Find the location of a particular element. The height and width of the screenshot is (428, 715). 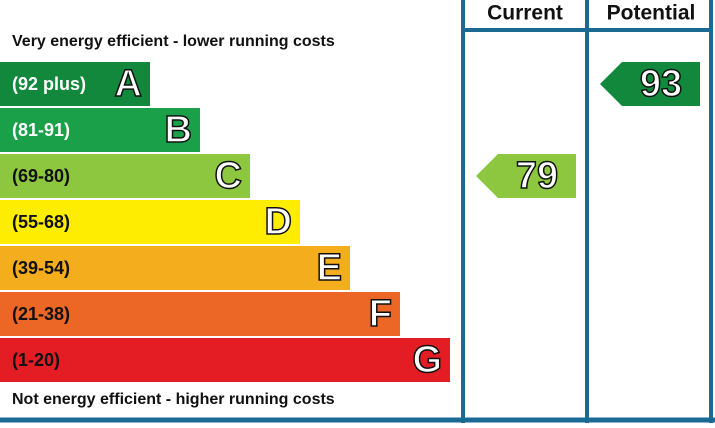

band-letter: D is located at coordinates (278, 222).